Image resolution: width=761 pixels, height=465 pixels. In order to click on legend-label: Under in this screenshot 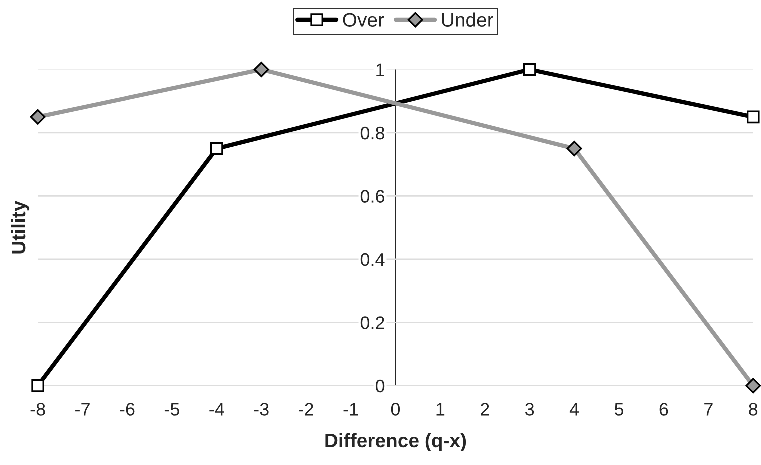, I will do `click(468, 19)`.